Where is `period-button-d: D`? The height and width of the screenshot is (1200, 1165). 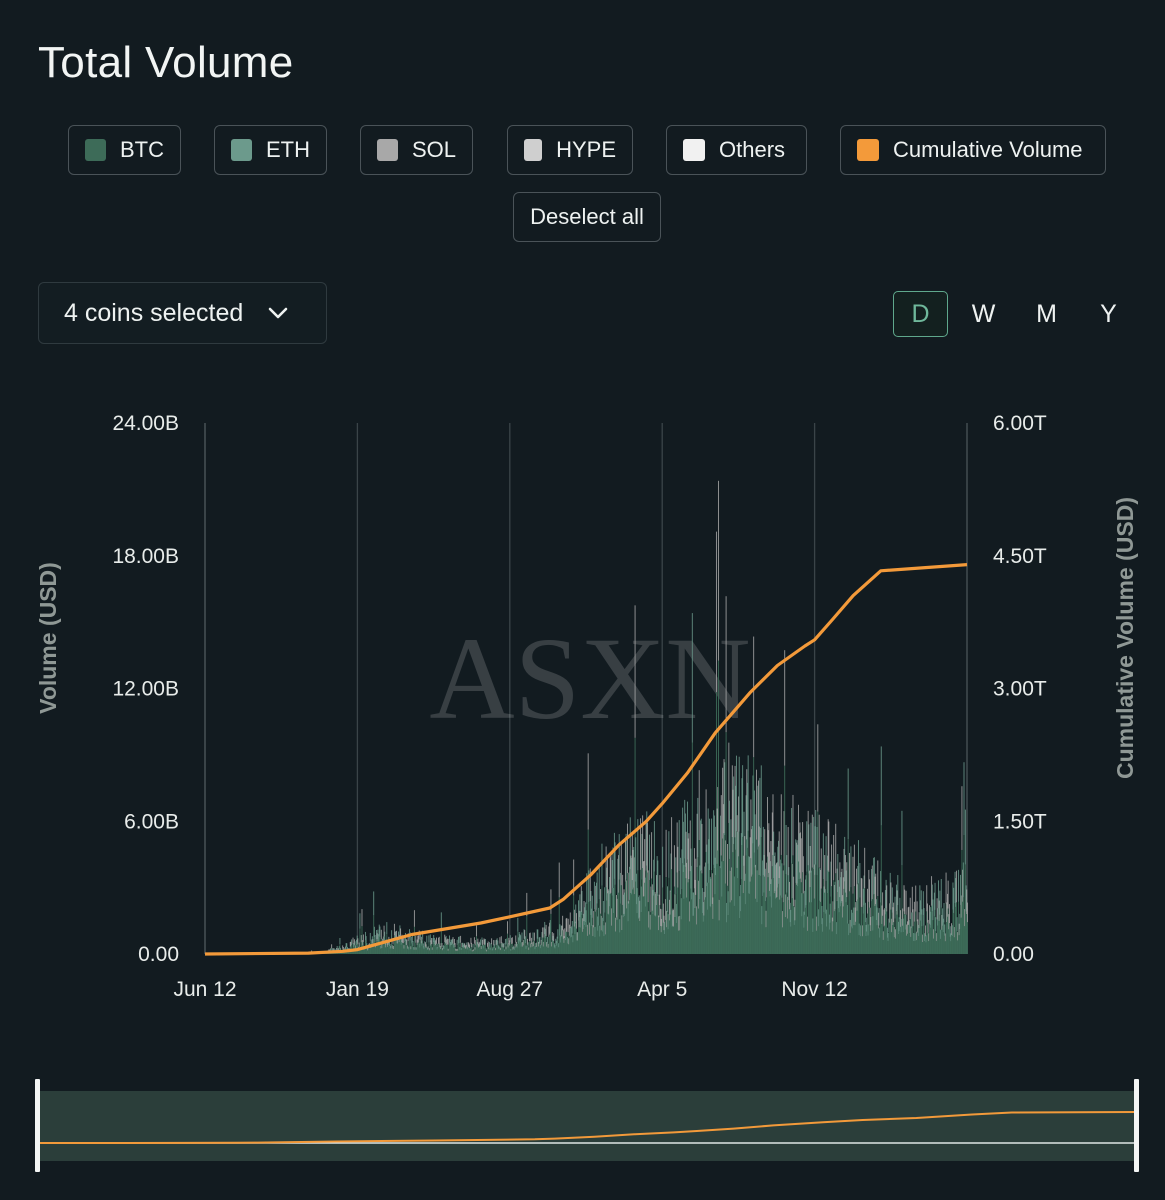 period-button-d: D is located at coordinates (920, 314).